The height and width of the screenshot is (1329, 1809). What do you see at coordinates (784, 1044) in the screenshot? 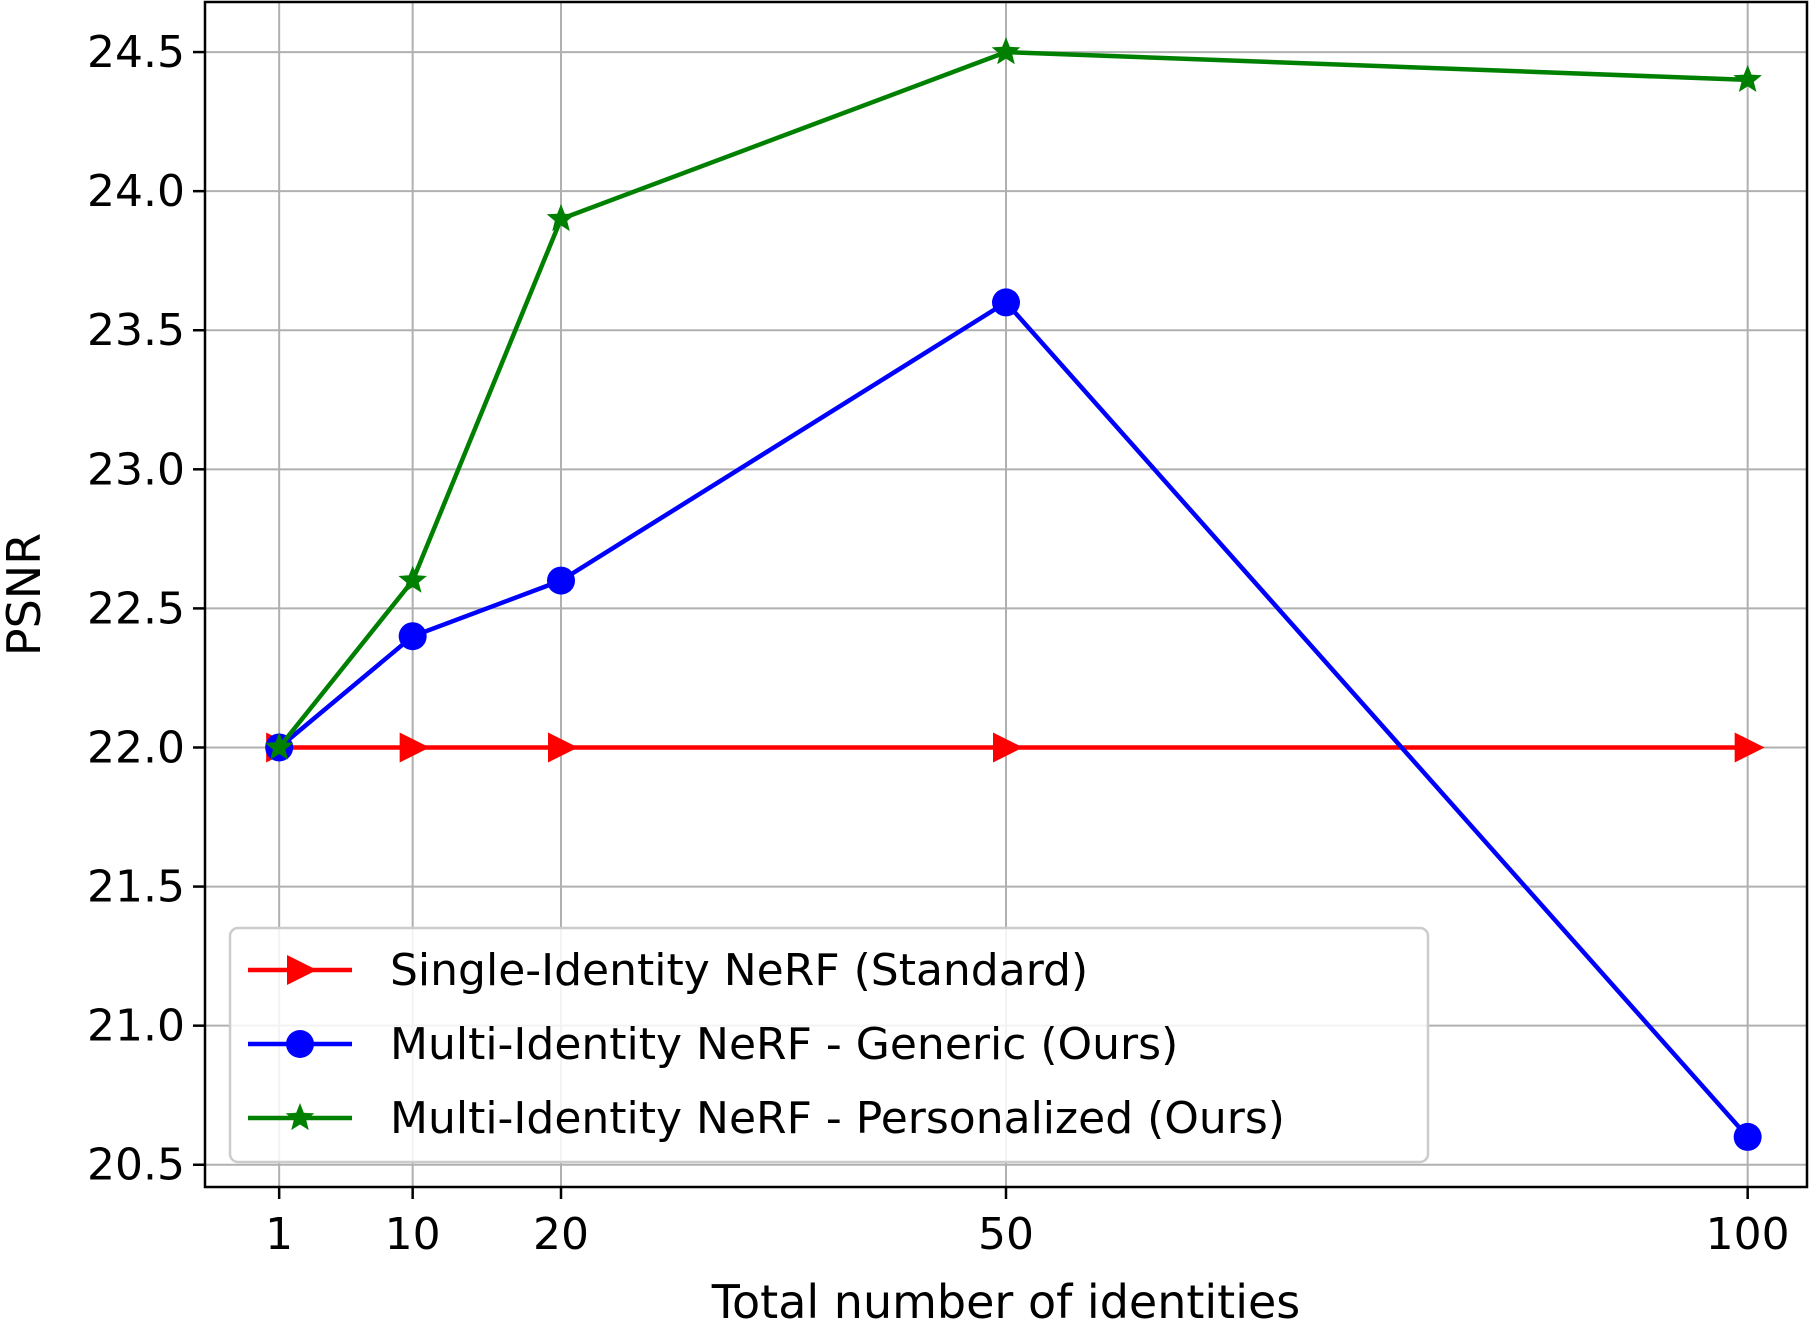
I see `legend-label: Multi-Identity NeRF - Generic (Ours)` at bounding box center [784, 1044].